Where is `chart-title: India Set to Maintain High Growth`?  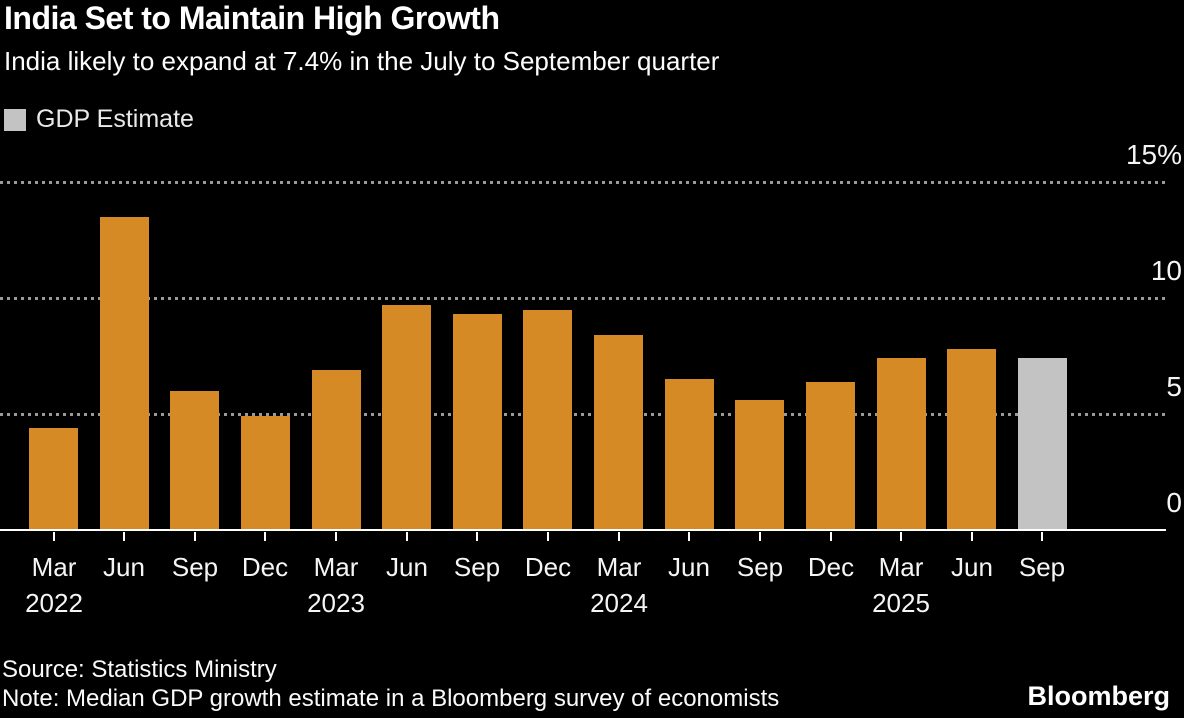
chart-title: India Set to Maintain High Growth is located at coordinates (252, 18).